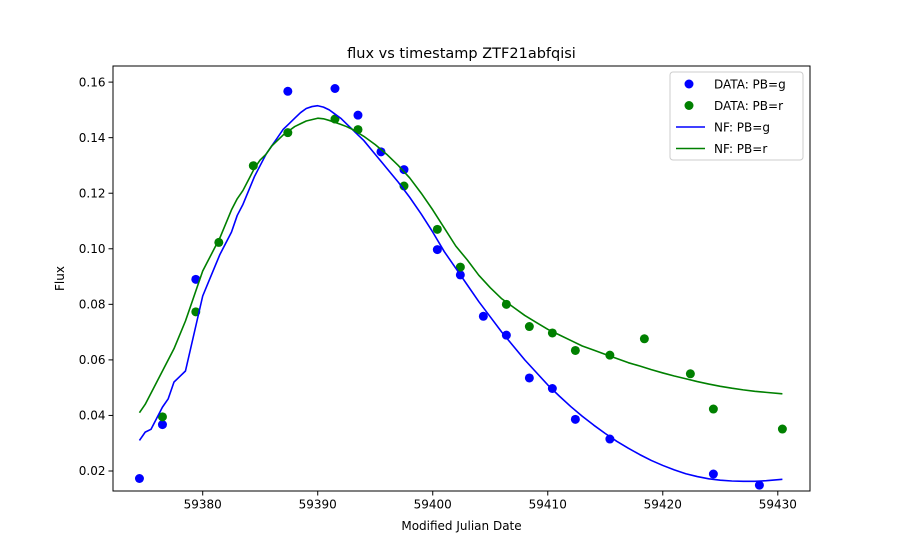 The image size is (900, 550). What do you see at coordinates (60, 278) in the screenshot?
I see `y-axis-label: Flux` at bounding box center [60, 278].